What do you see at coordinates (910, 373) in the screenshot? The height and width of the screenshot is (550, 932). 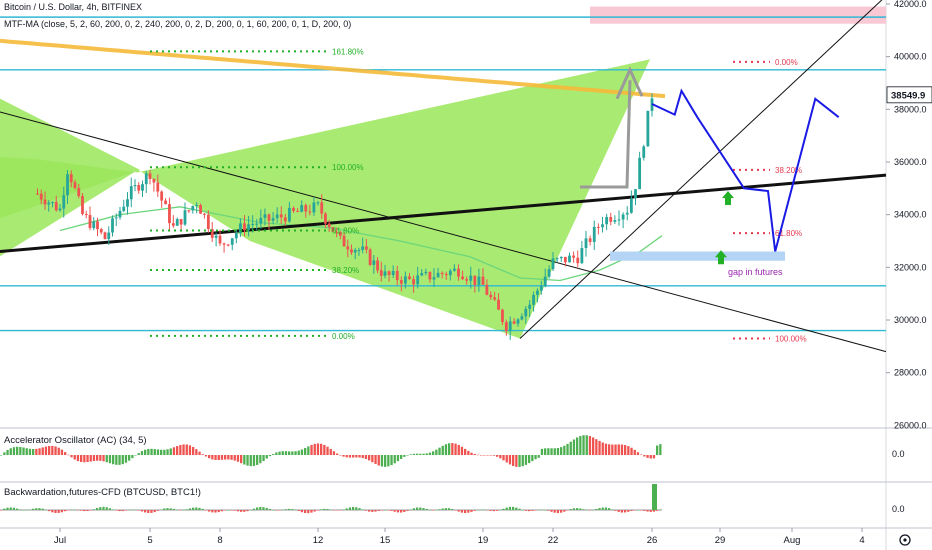 I see `price-tick-label: 28000.0` at bounding box center [910, 373].